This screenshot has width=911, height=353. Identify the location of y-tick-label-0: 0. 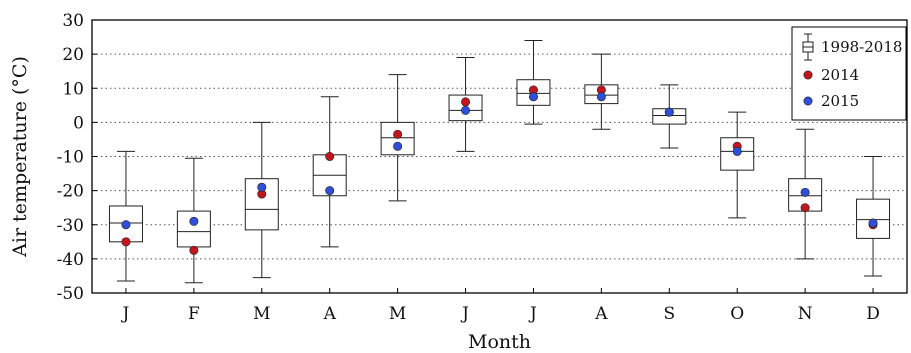
(78, 123).